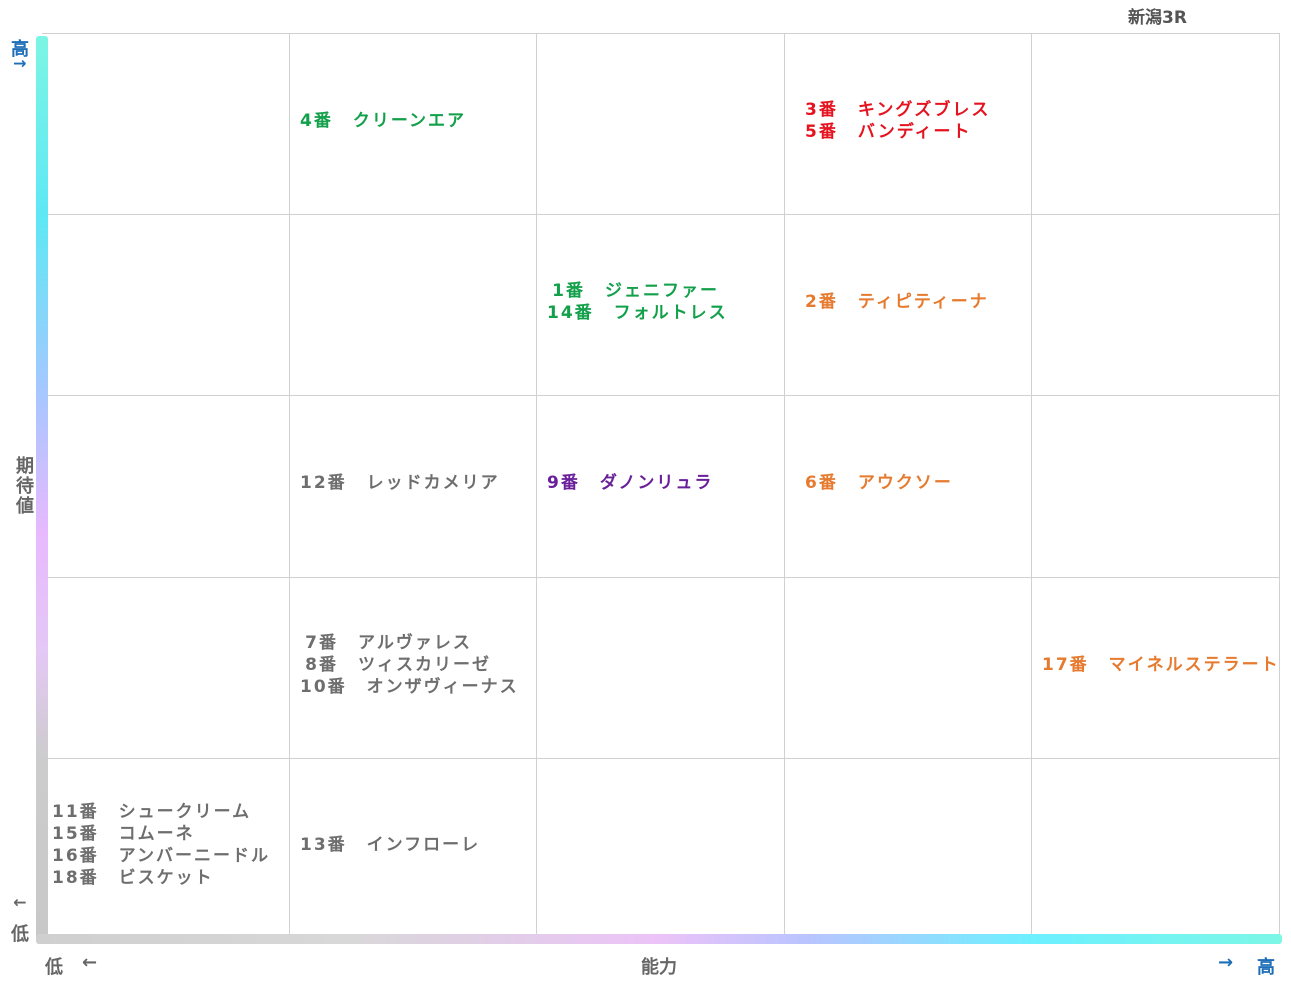 Image resolution: width=1291 pixels, height=983 pixels. What do you see at coordinates (661, 123) in the screenshot?
I see `grid-cell-r0-c2` at bounding box center [661, 123].